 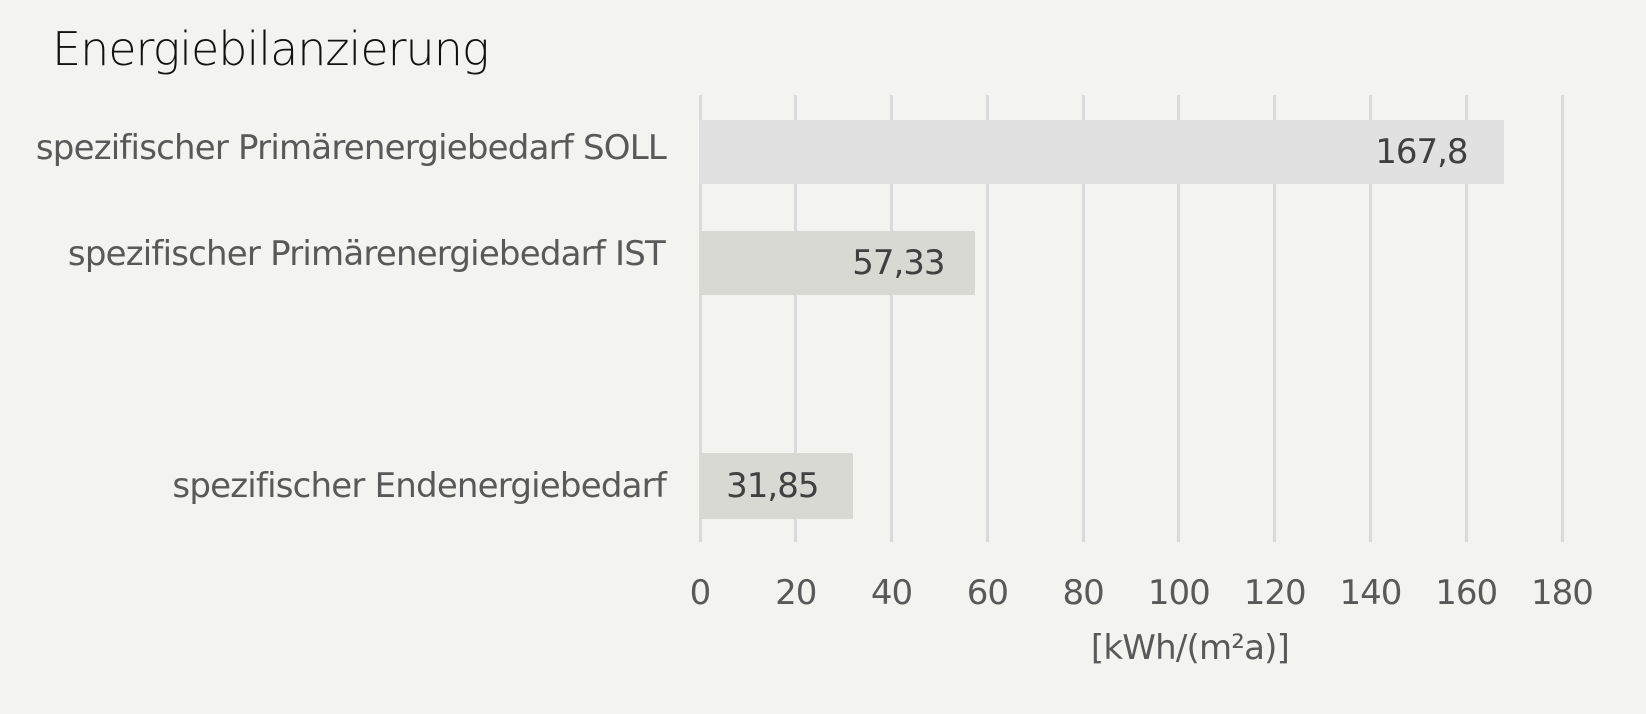 What do you see at coordinates (366, 254) in the screenshot?
I see `category-label-ist: spezifischer Primärenergiebedarf IST` at bounding box center [366, 254].